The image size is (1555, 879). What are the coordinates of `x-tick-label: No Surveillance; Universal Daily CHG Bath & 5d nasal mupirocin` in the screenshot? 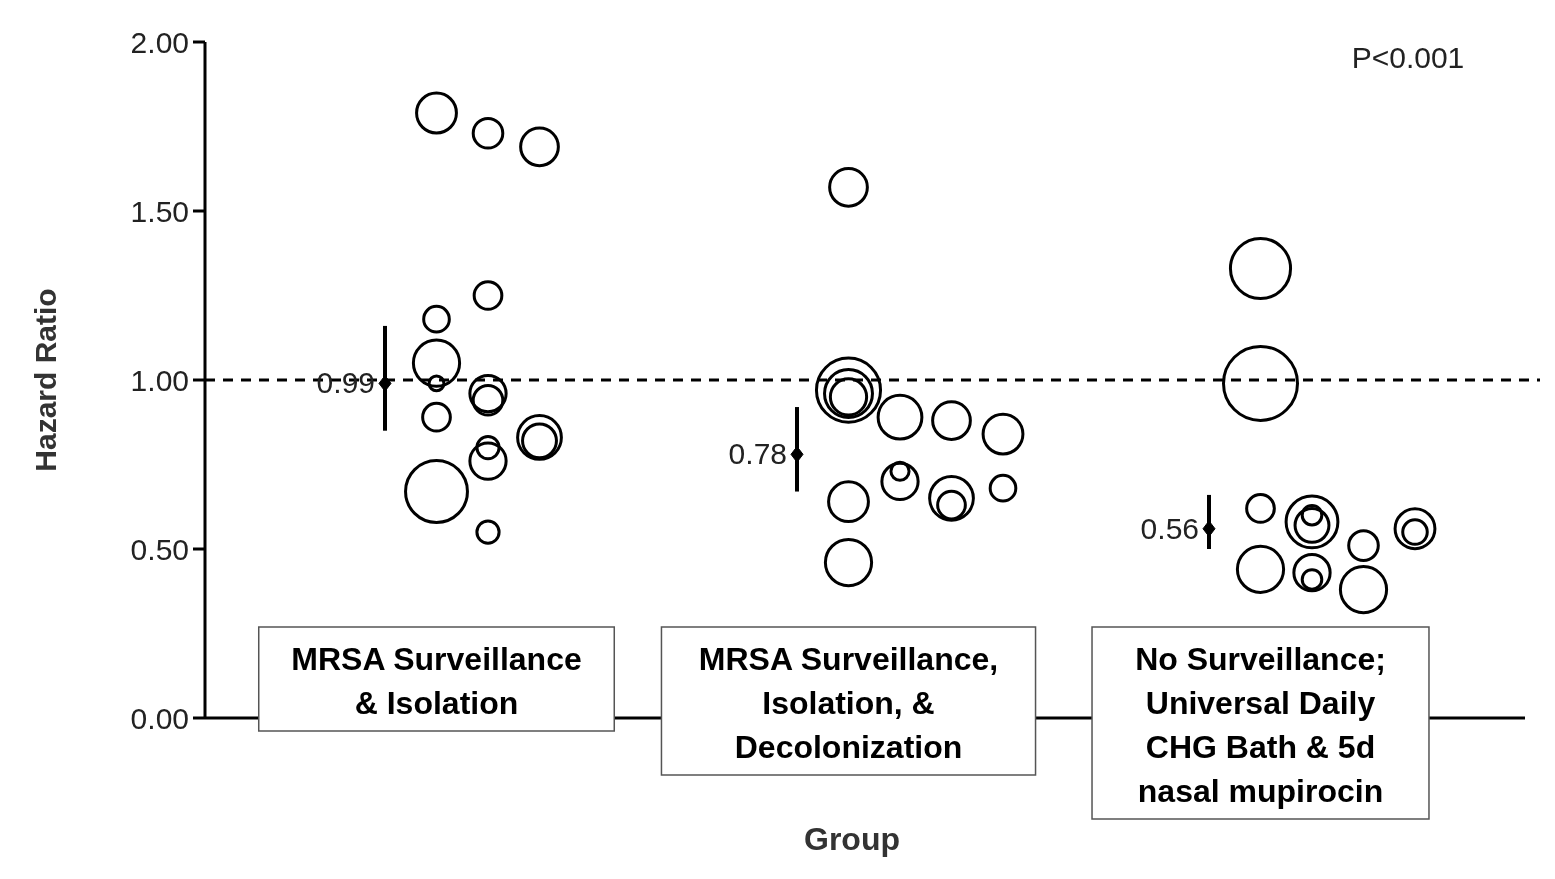 It's located at (1260, 725).